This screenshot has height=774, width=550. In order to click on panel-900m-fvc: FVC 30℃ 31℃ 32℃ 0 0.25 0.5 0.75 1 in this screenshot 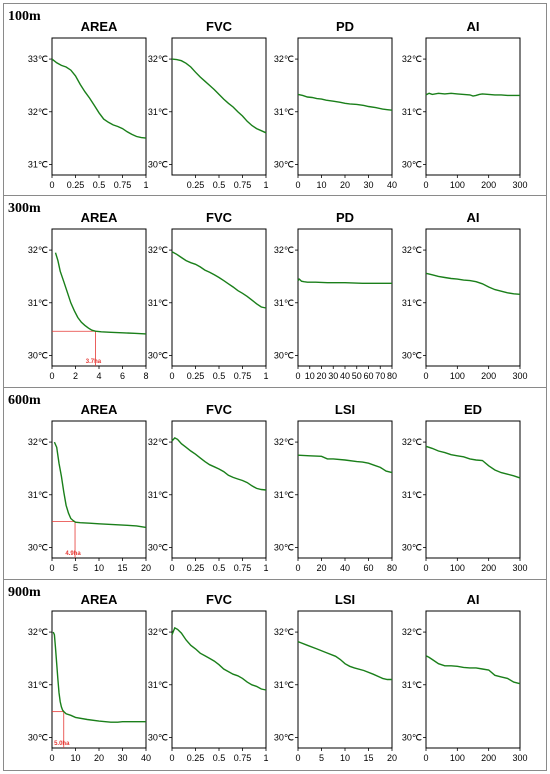, I will do `click(208, 677)`.